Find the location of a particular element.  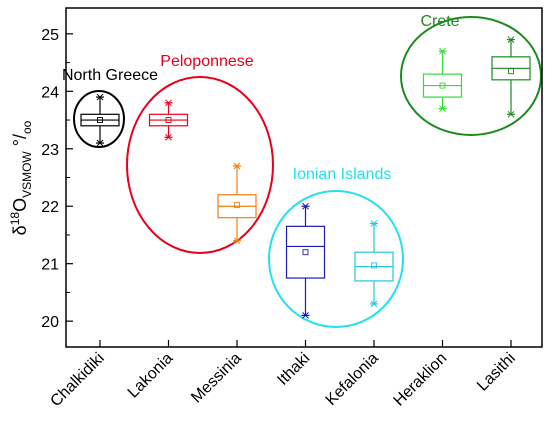

box-lasithi is located at coordinates (511, 77).